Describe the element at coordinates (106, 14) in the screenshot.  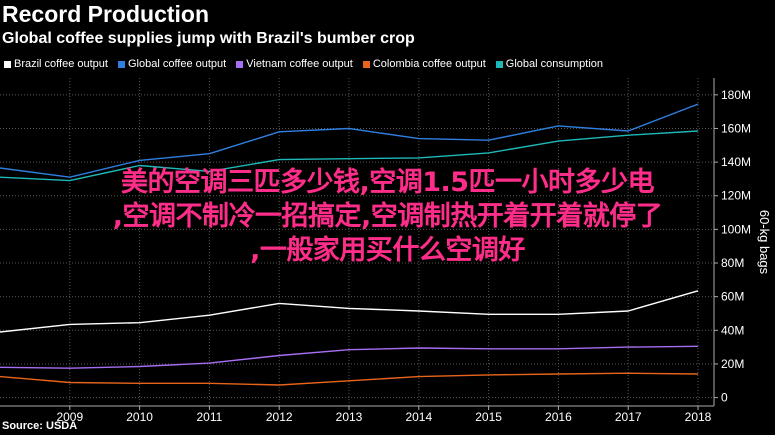
I see `chart-title: Record Production` at that location.